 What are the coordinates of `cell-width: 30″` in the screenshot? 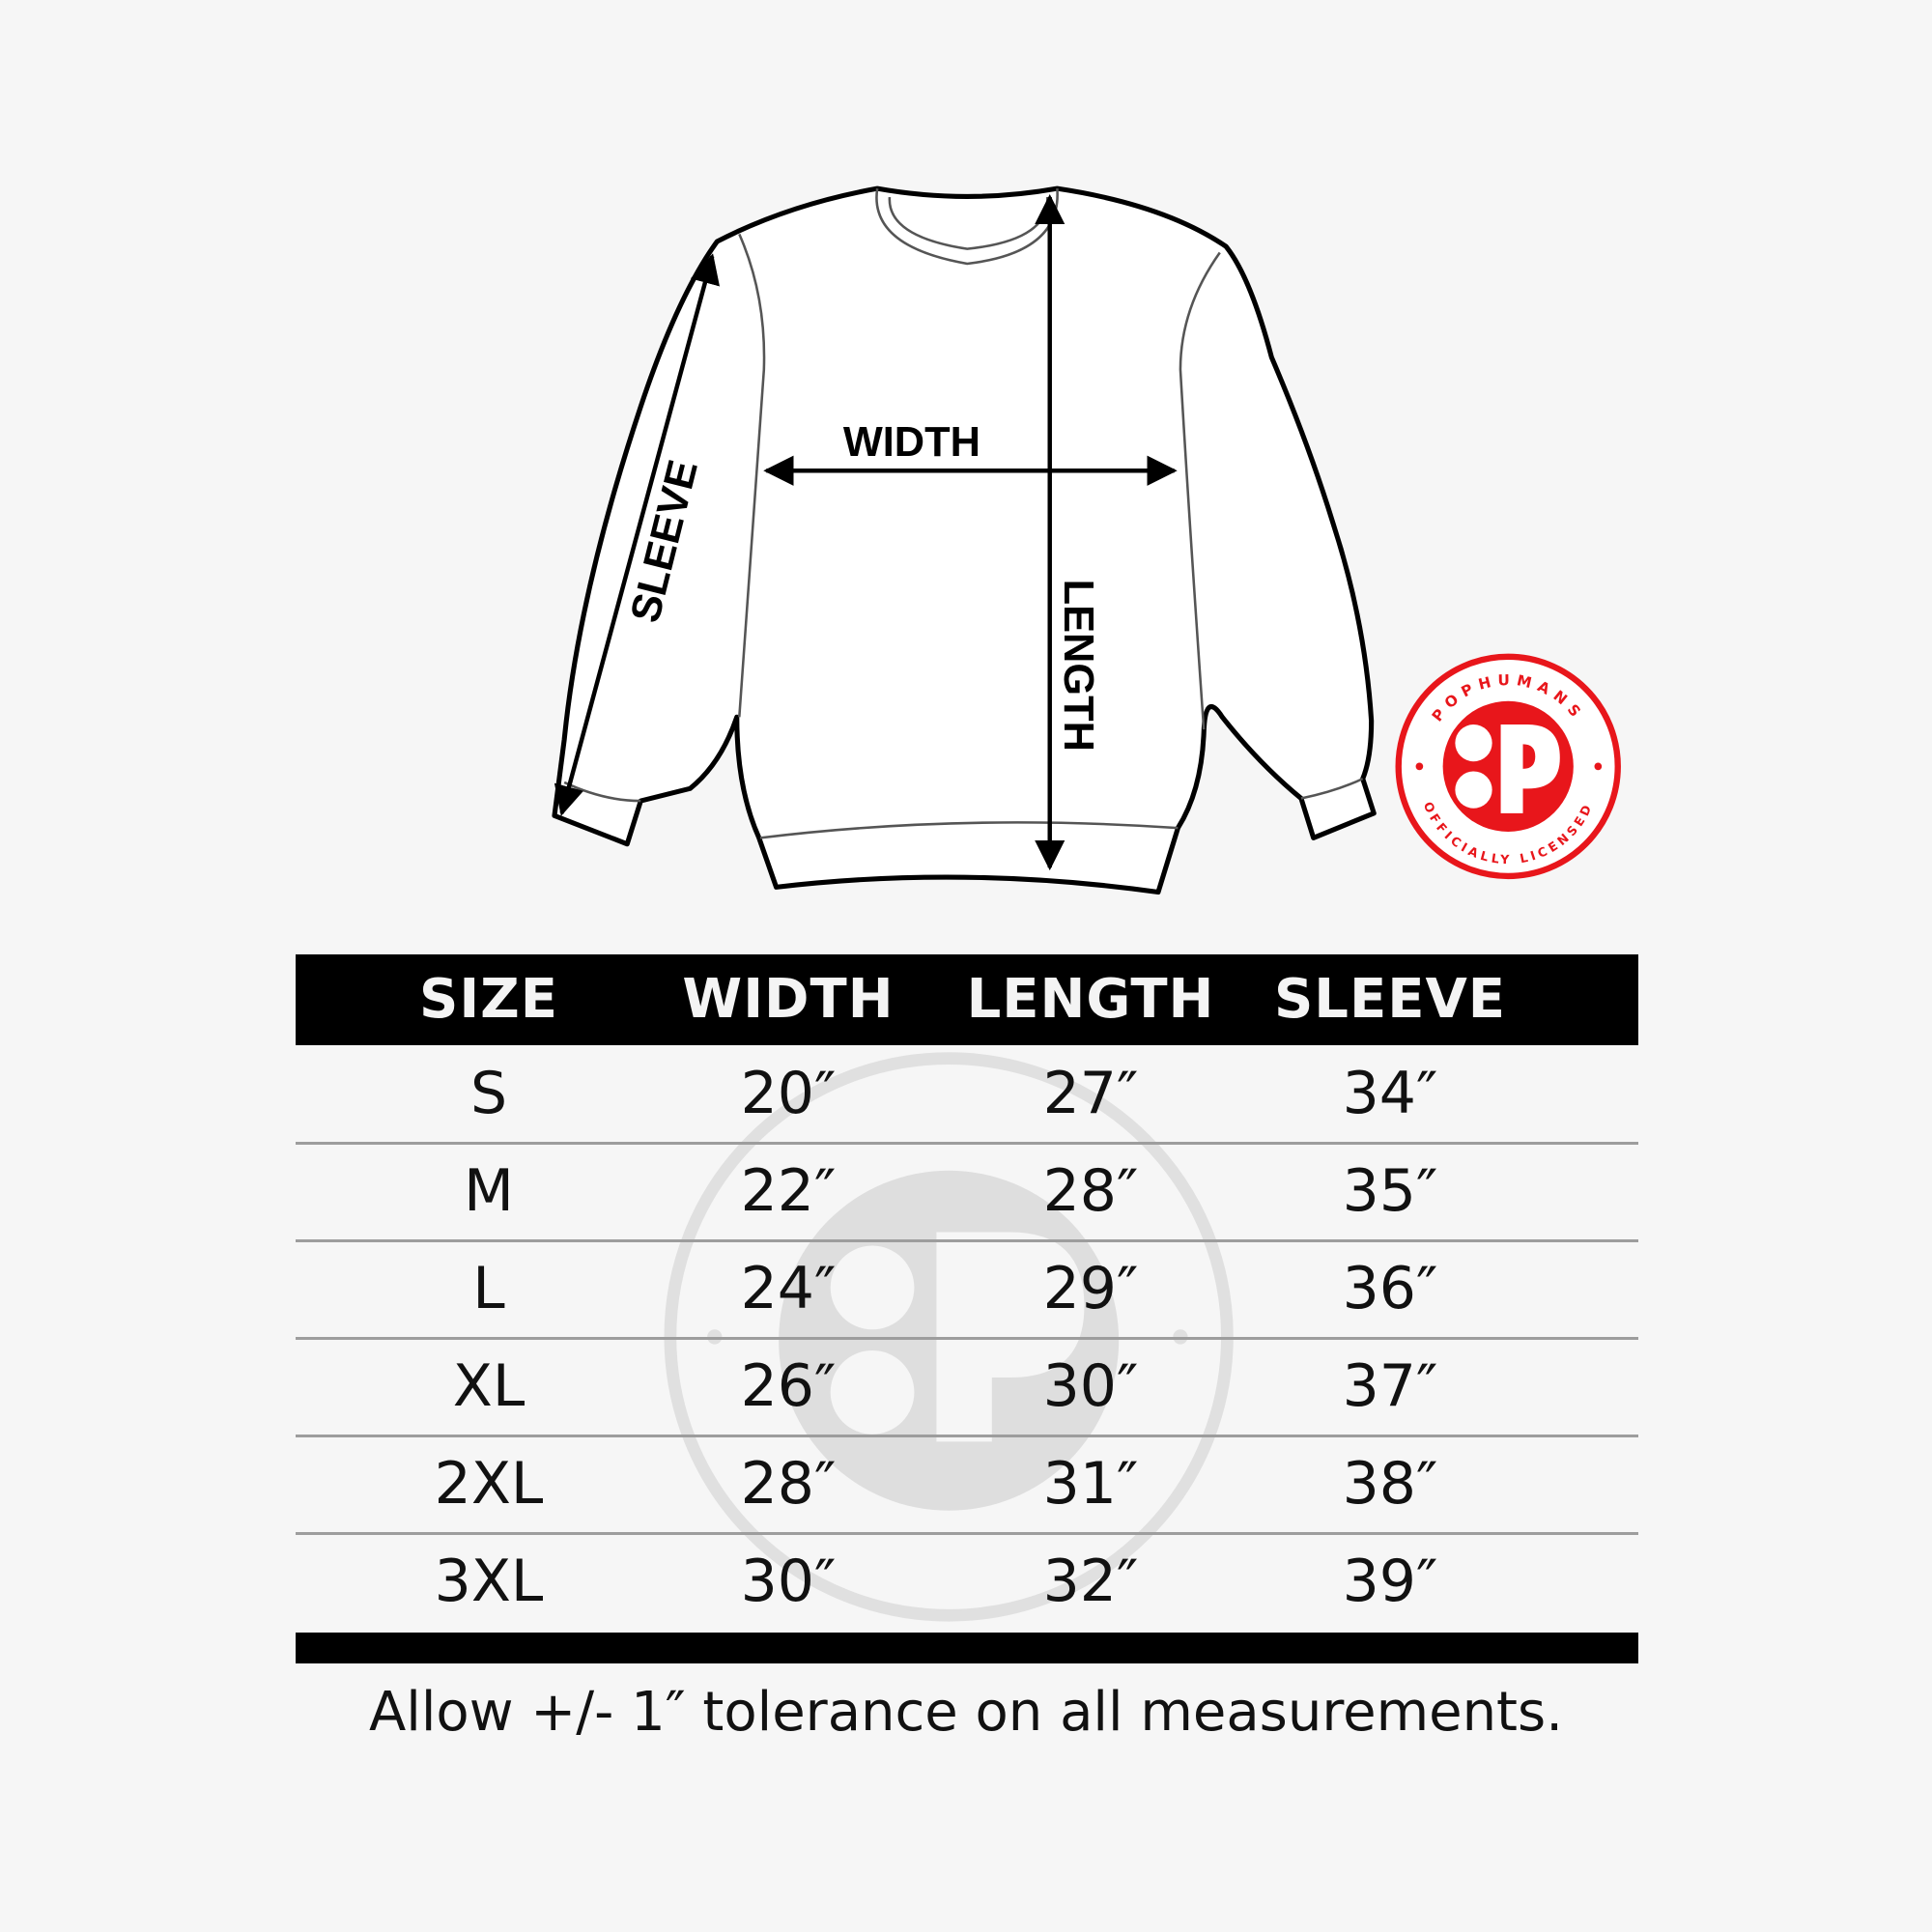 It's located at (788, 1581).